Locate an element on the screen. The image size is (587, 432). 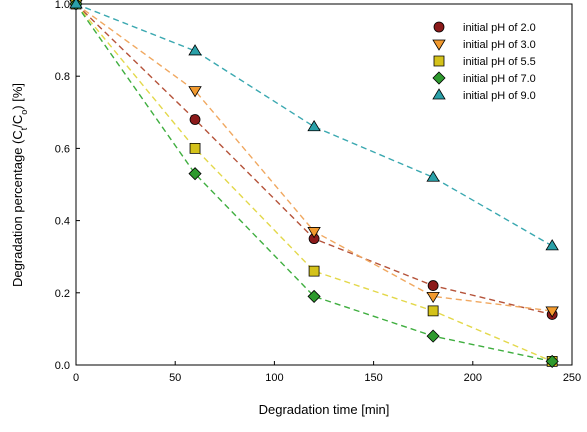
x-axis-label: Degradation time [min] is located at coordinates (324, 409).